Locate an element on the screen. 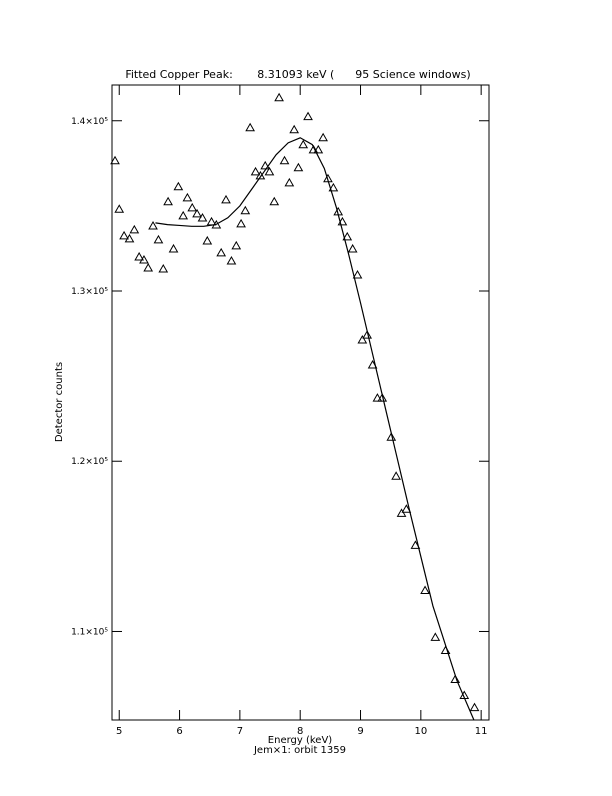  y-tick-label: 1.1×10⁵ is located at coordinates (89, 632).